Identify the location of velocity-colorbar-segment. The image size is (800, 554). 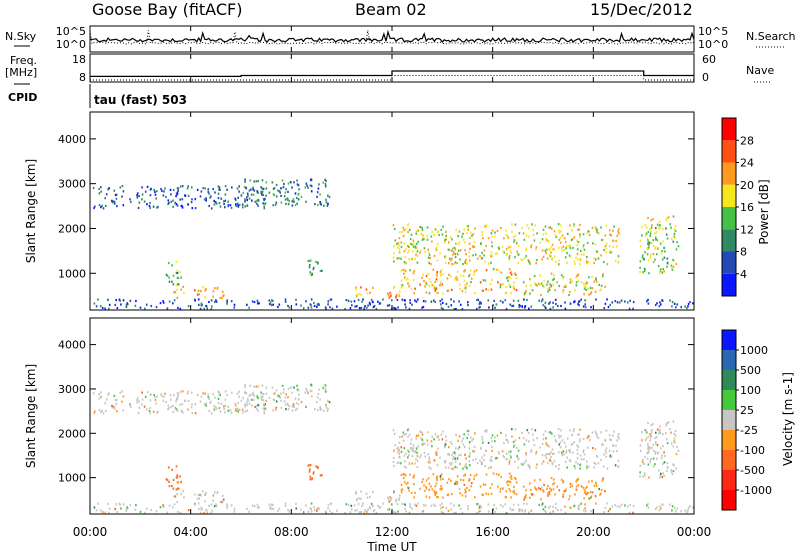
(729, 460).